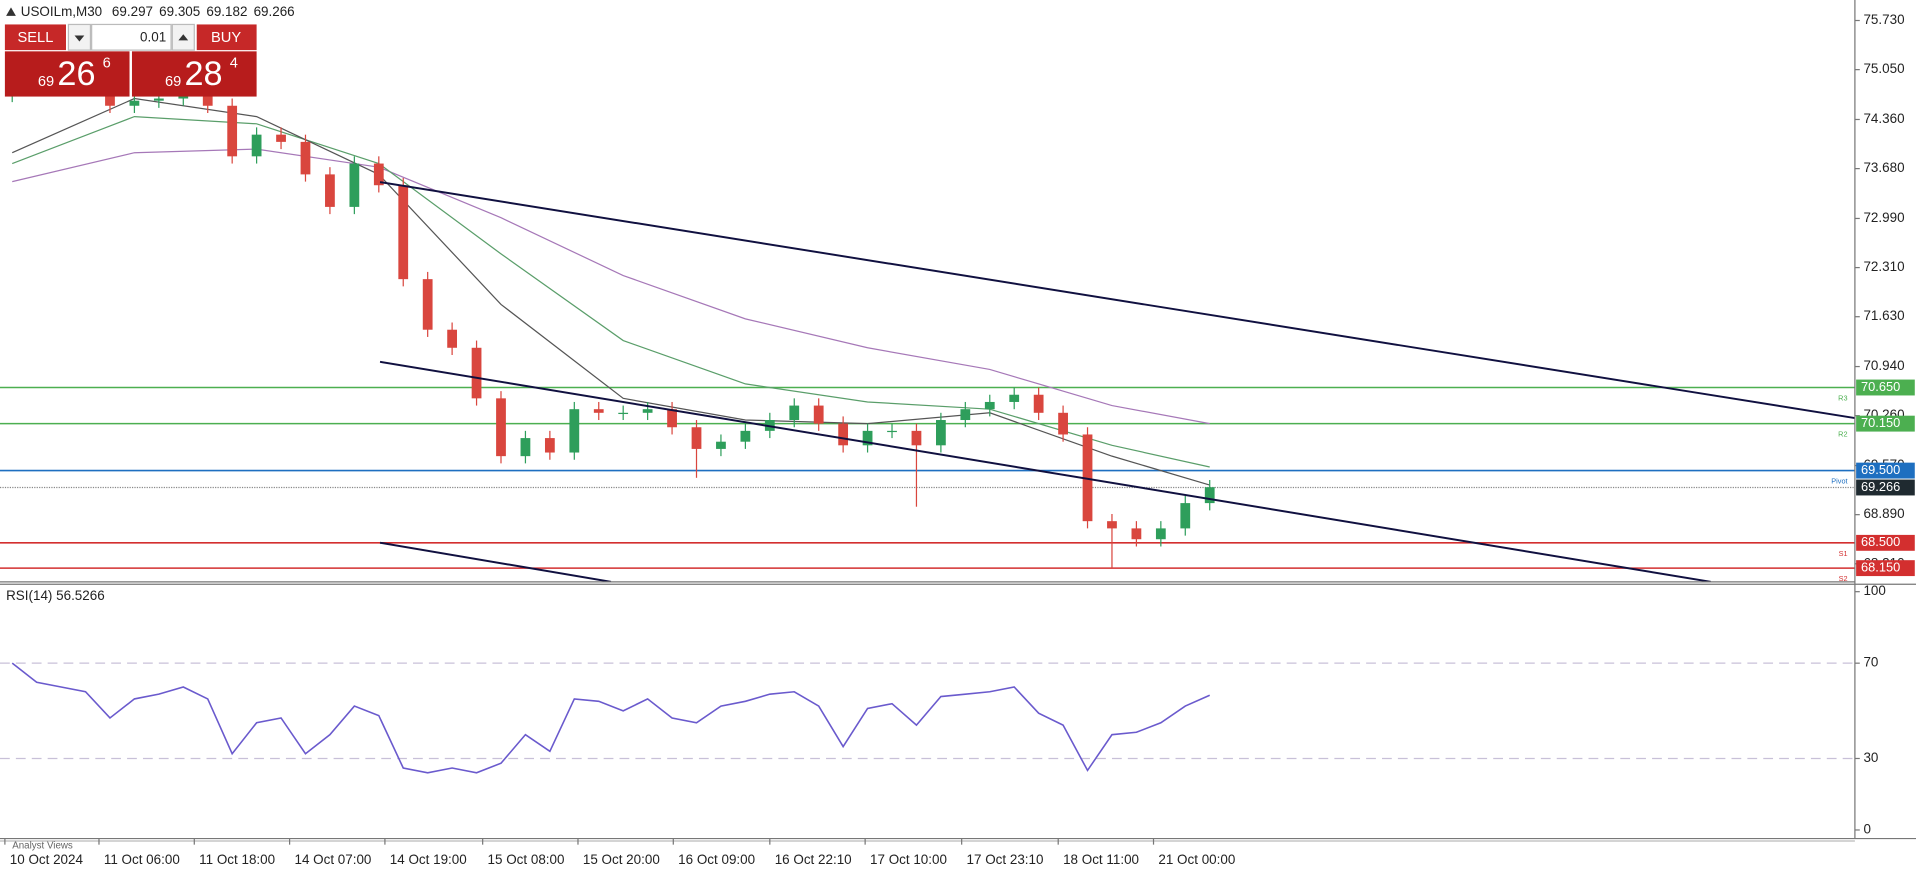 The height and width of the screenshot is (874, 1916). What do you see at coordinates (908, 859) in the screenshot?
I see `x-tick-label: 17 Oct 10:00` at bounding box center [908, 859].